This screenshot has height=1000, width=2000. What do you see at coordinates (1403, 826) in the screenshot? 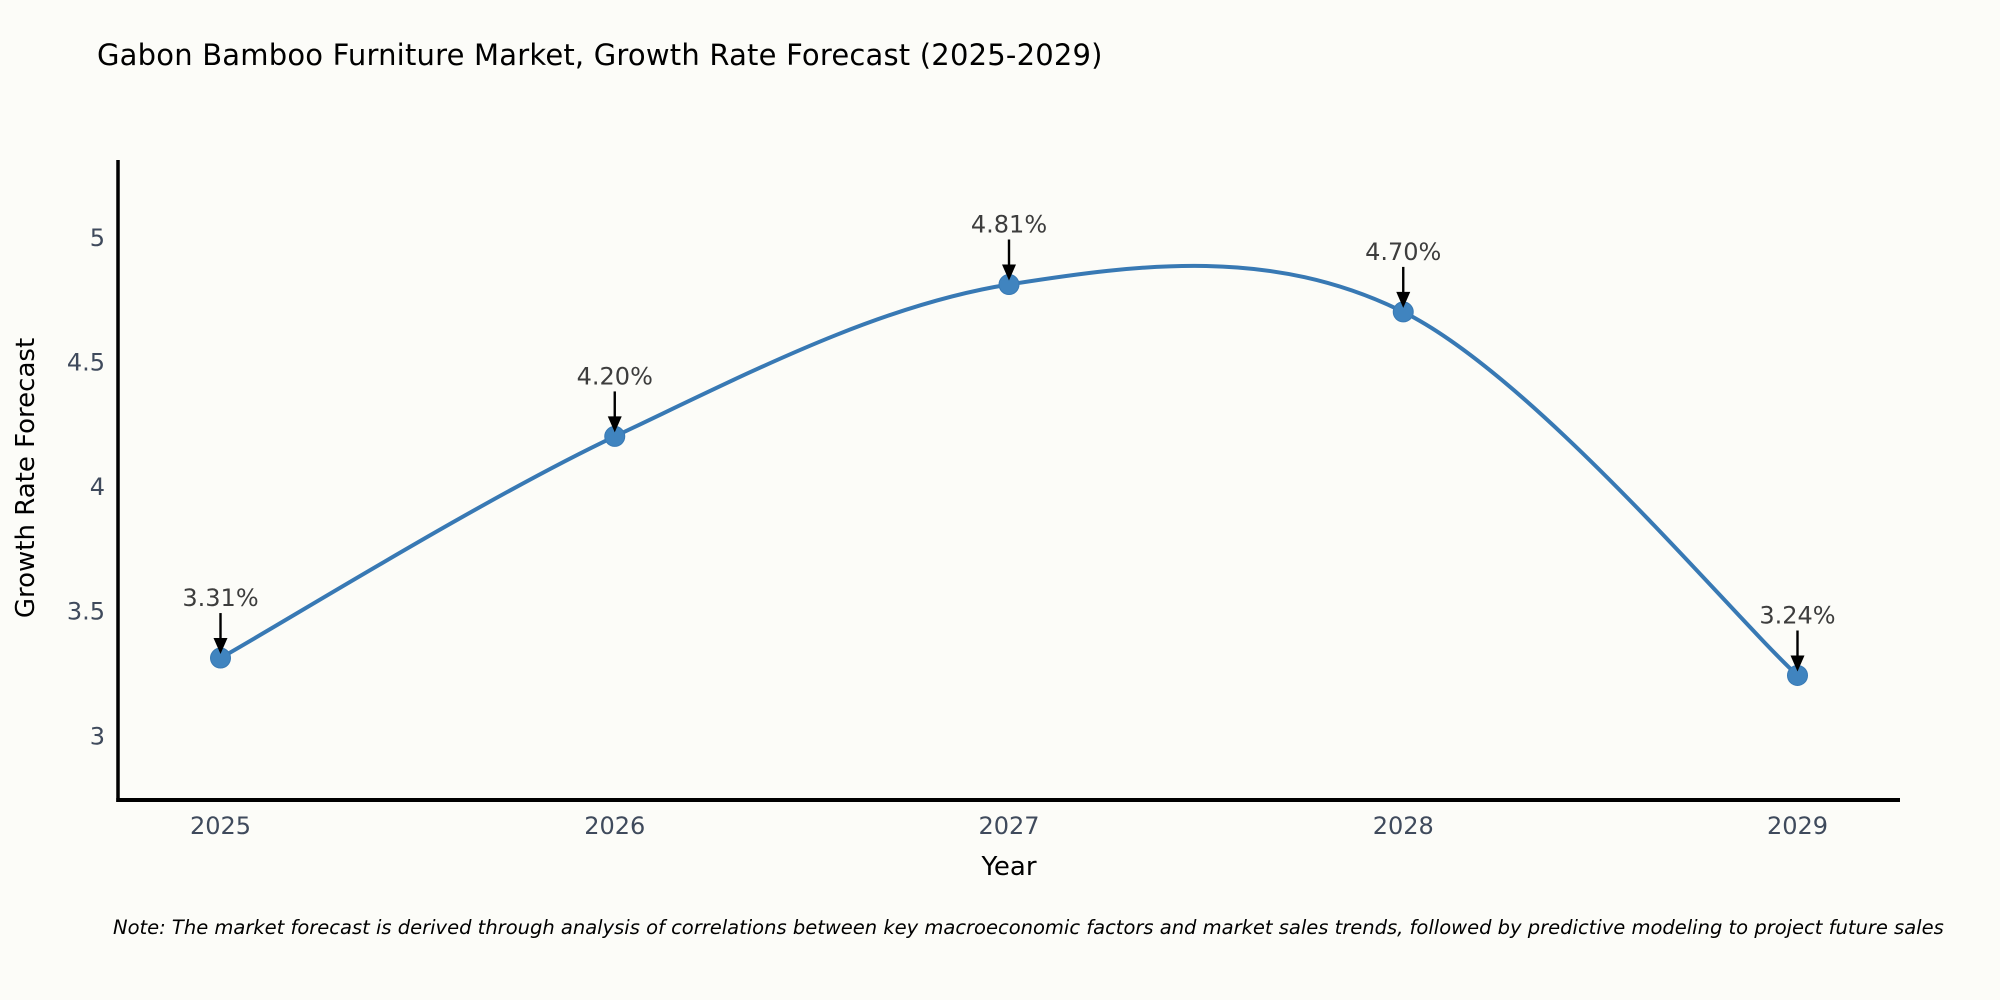
I see `x-tick-label: 2028` at bounding box center [1403, 826].